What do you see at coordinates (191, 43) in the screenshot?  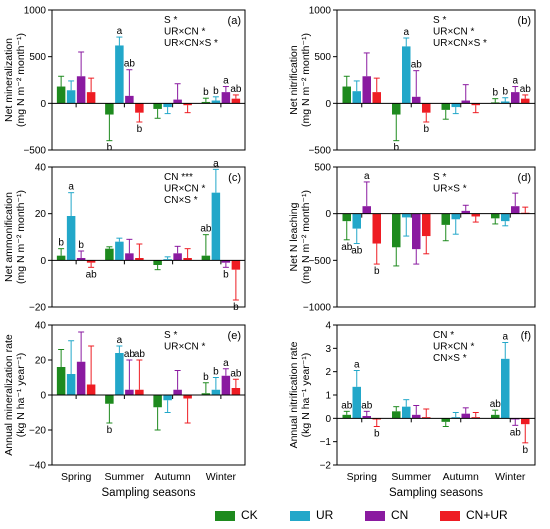 I see `stat-annotation-a: UR×CN×S *` at bounding box center [191, 43].